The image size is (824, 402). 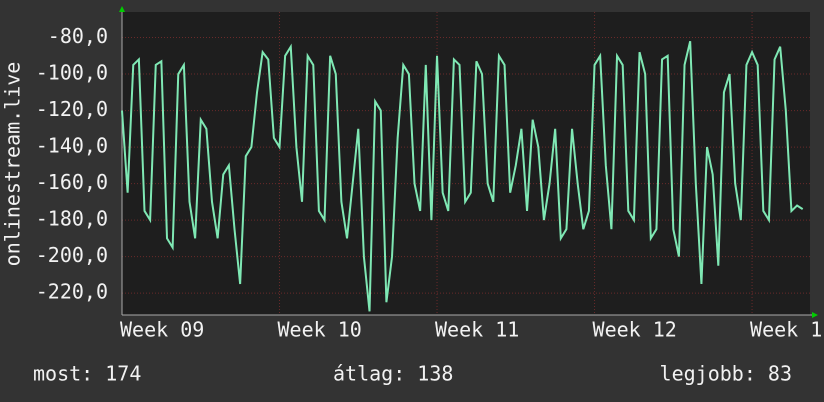 I want to click on y-axis-arrow, so click(x=122, y=9).